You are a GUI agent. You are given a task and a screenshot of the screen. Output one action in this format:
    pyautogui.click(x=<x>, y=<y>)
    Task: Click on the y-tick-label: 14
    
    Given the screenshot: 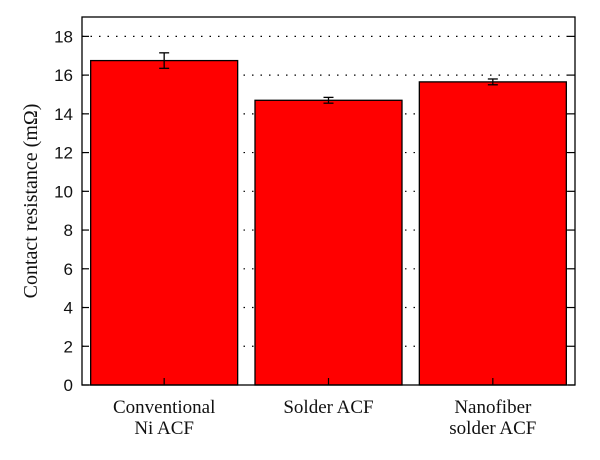 What is the action you would take?
    pyautogui.click(x=63, y=114)
    